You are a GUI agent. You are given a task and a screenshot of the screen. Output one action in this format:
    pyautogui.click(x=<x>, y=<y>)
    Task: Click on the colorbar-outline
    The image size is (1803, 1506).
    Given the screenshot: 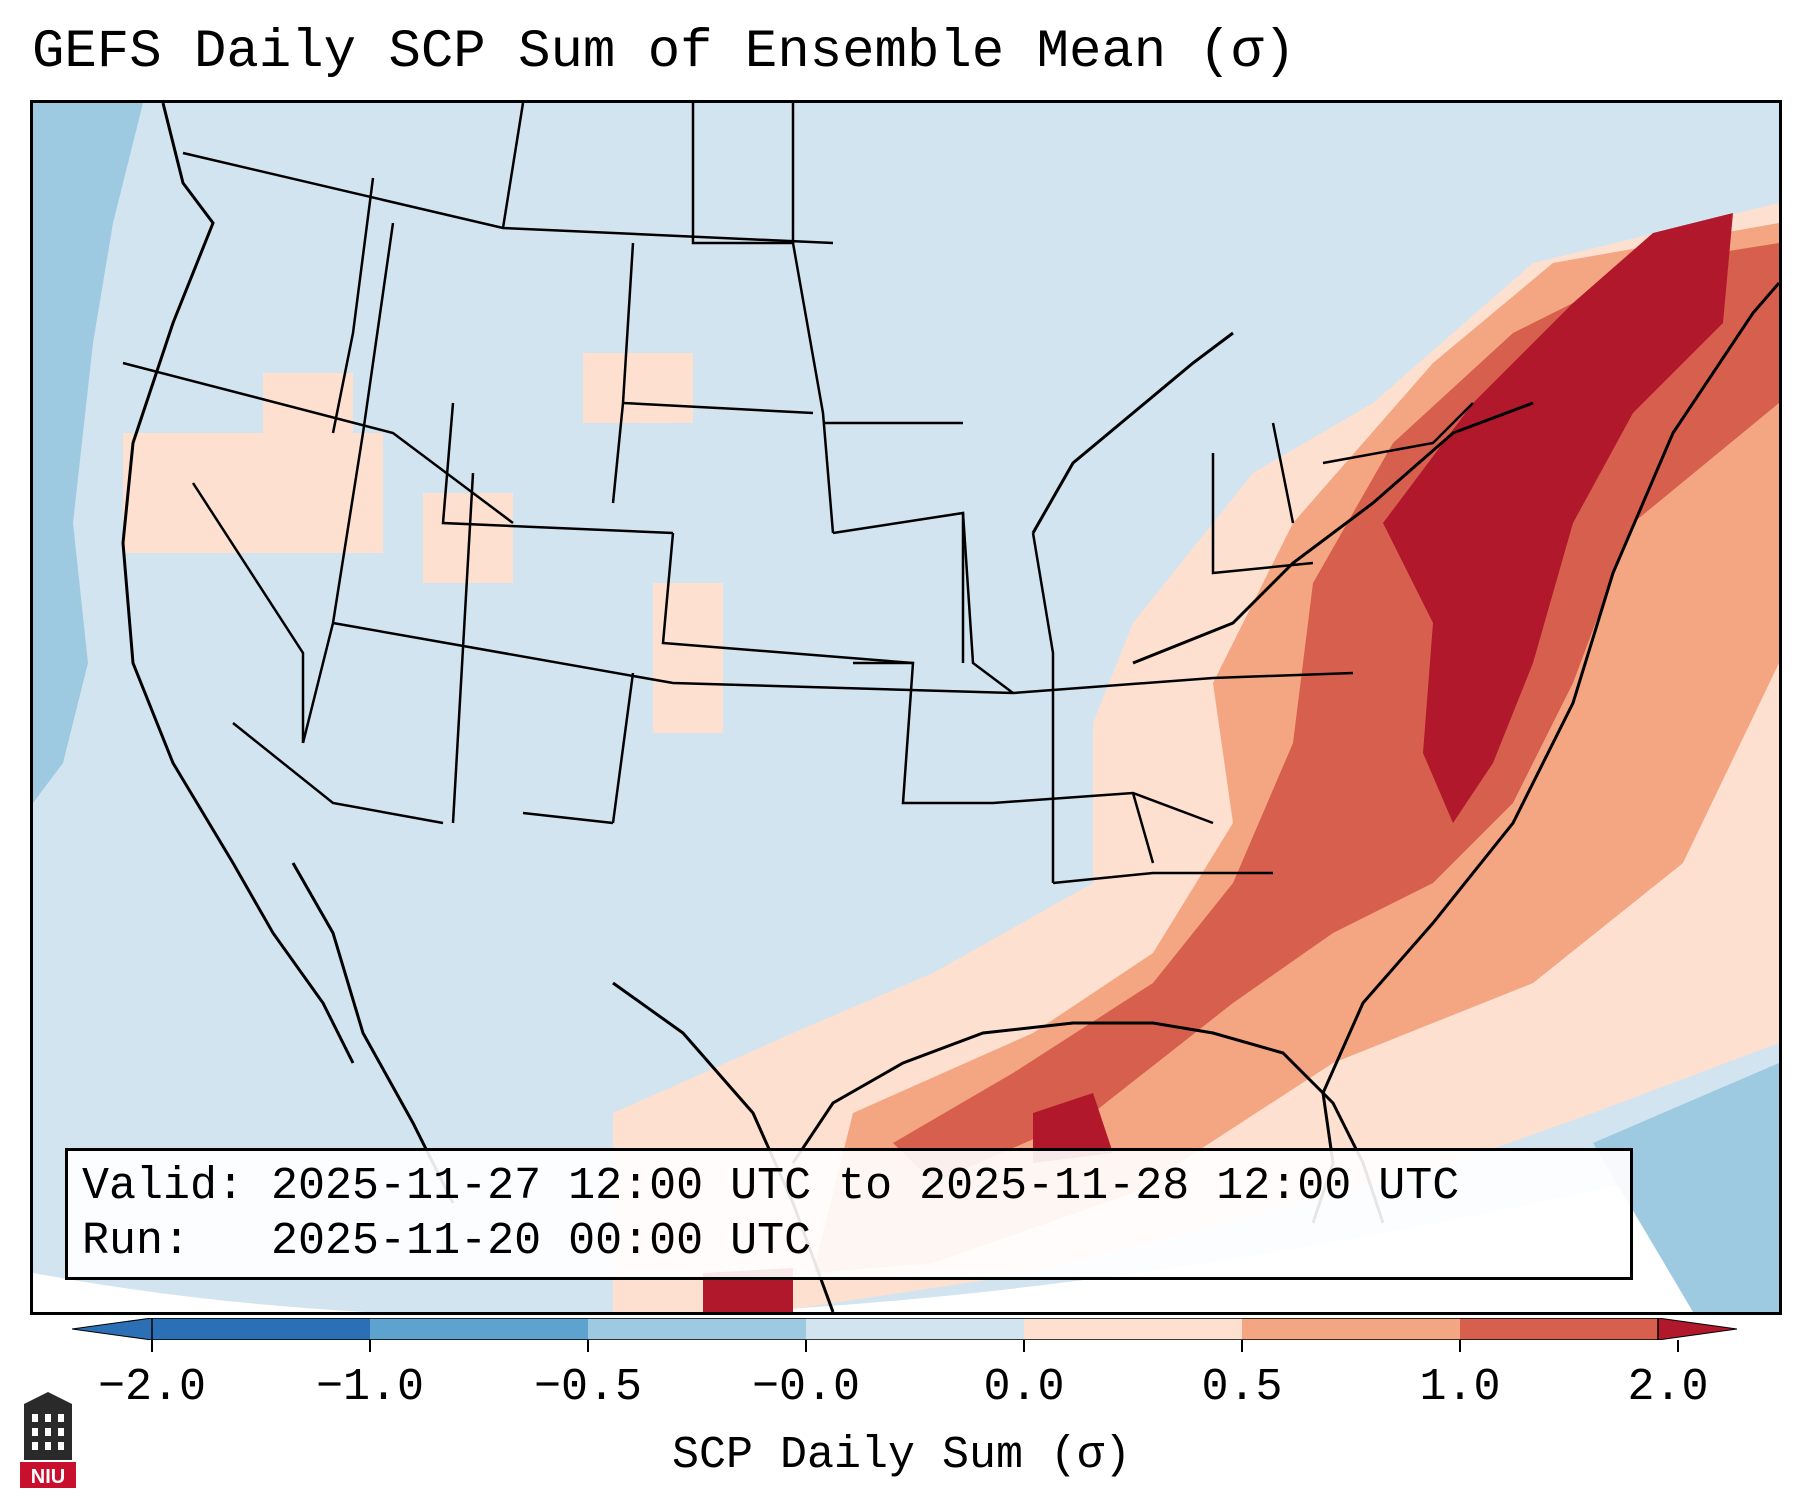 What is the action you would take?
    pyautogui.click(x=905, y=1329)
    